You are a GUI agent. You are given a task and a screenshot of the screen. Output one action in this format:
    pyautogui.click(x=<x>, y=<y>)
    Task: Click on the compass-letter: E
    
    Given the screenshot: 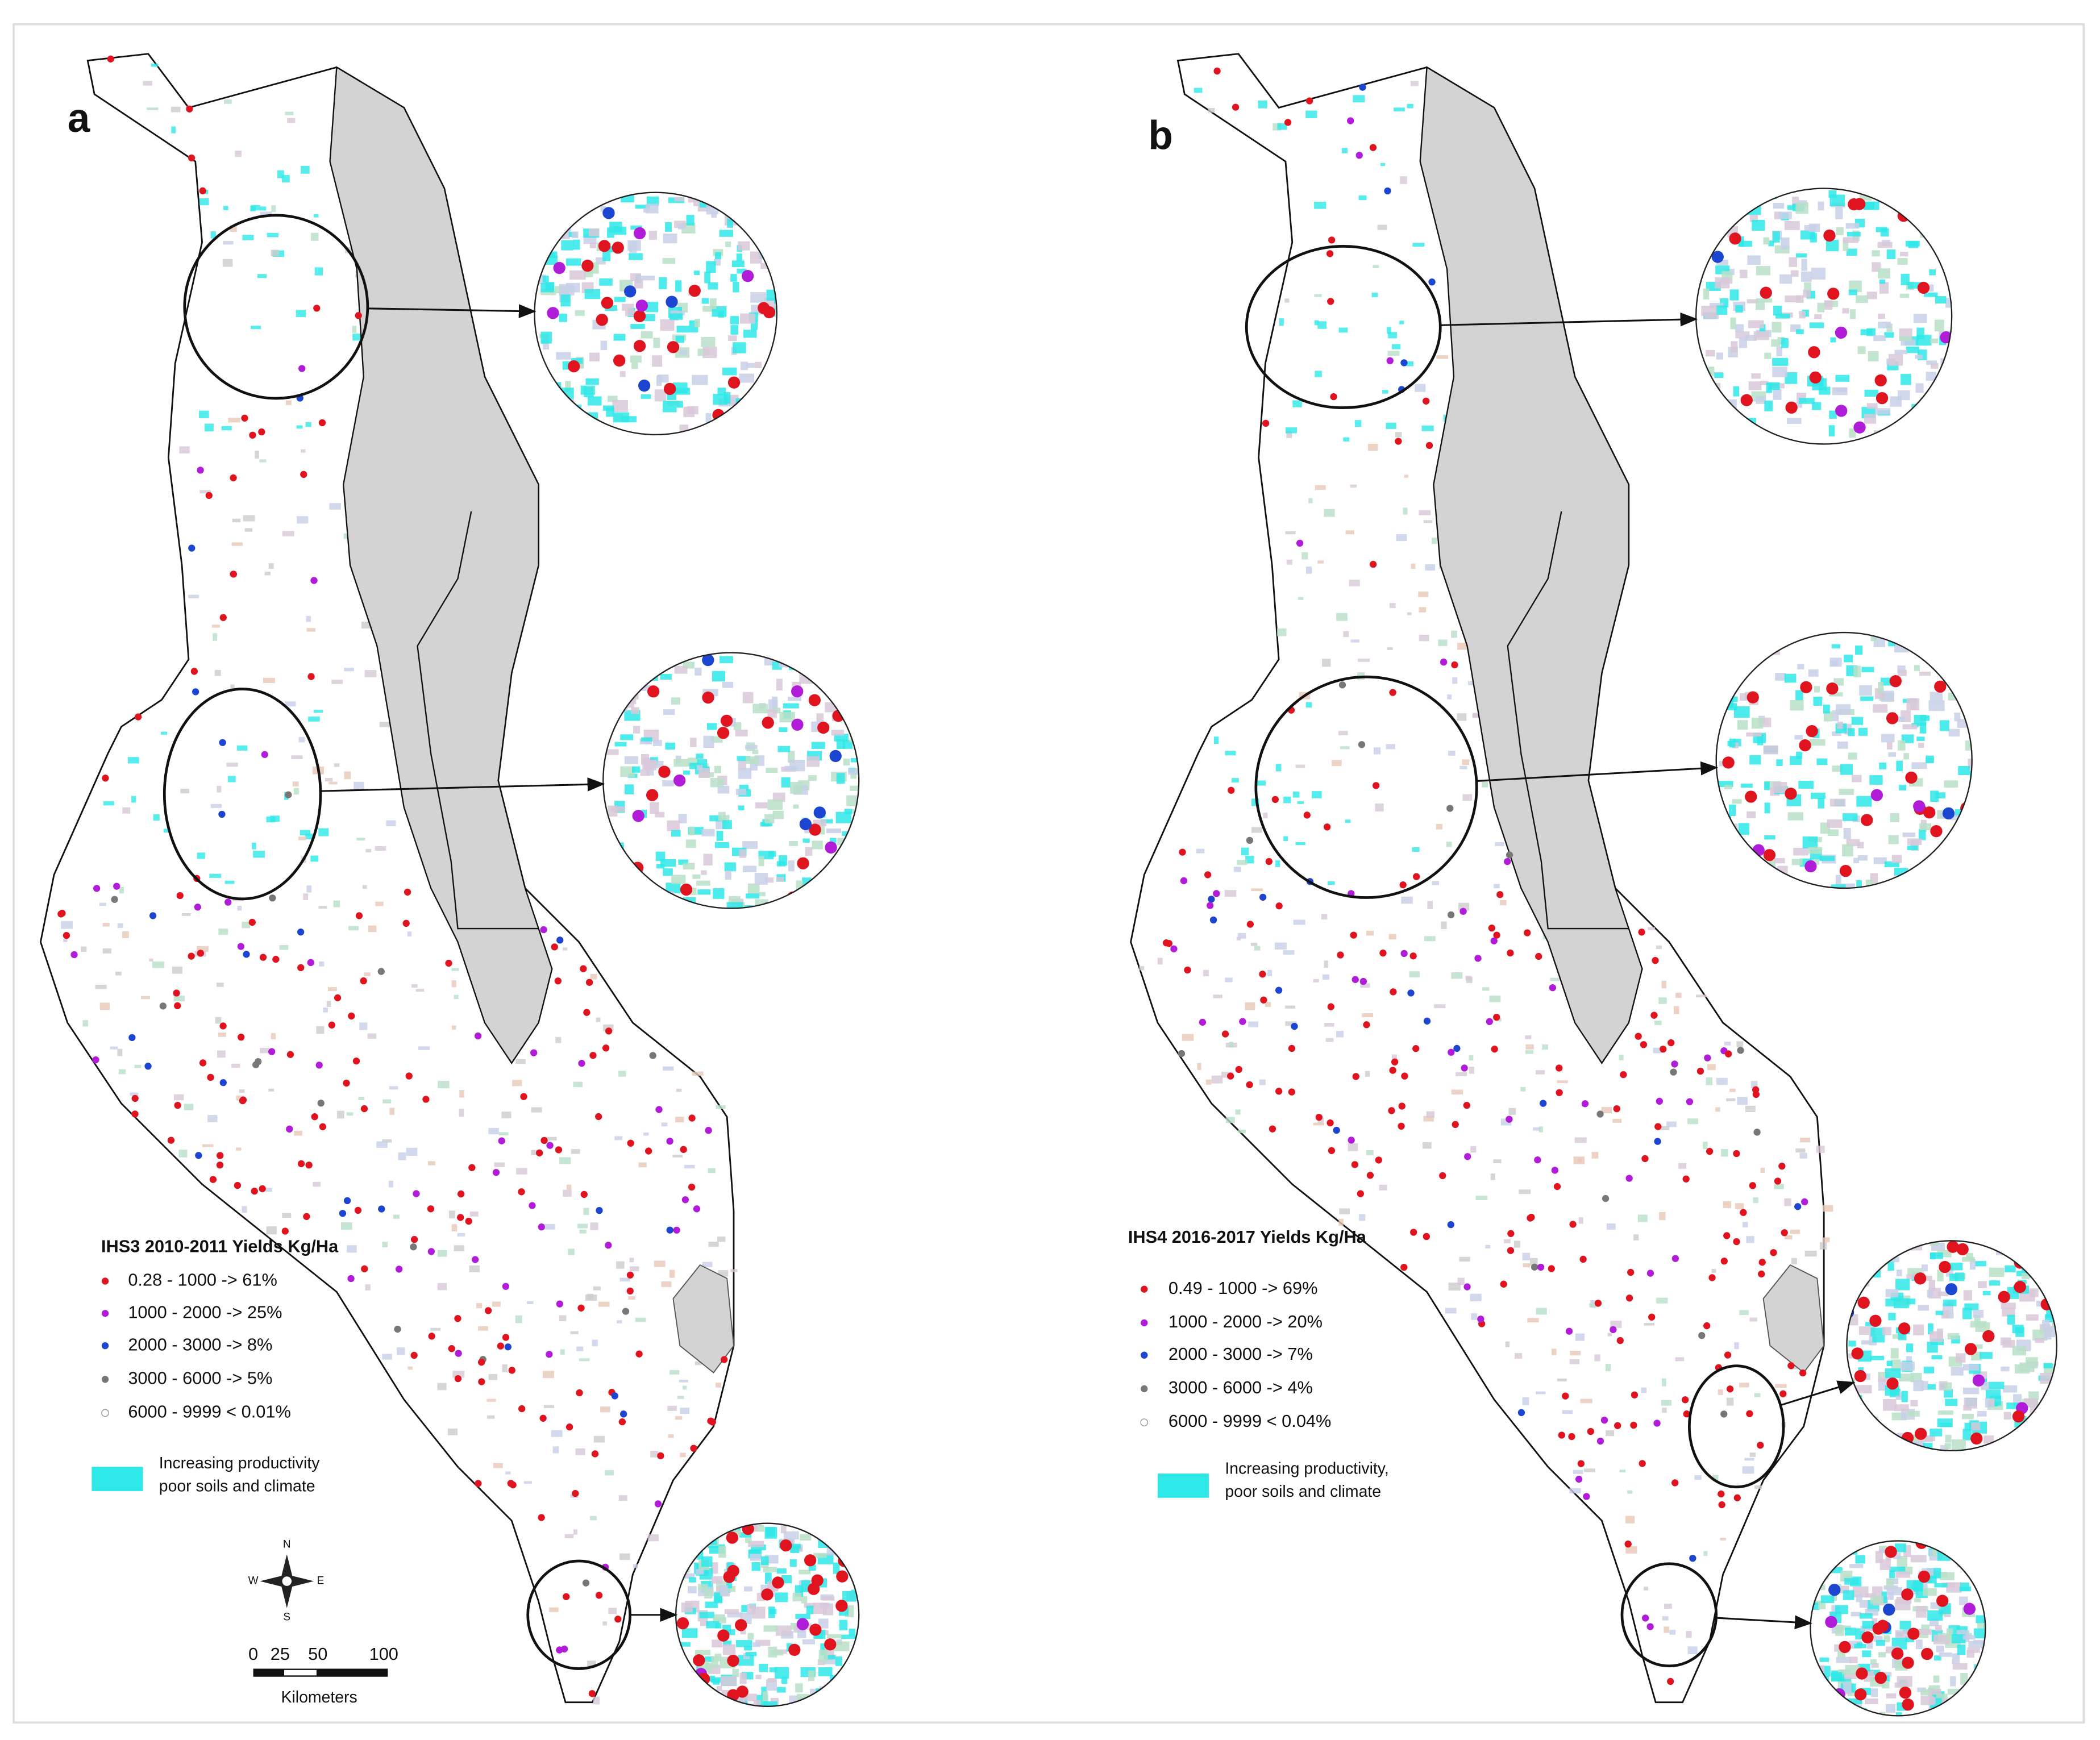 What is the action you would take?
    pyautogui.click(x=321, y=1581)
    